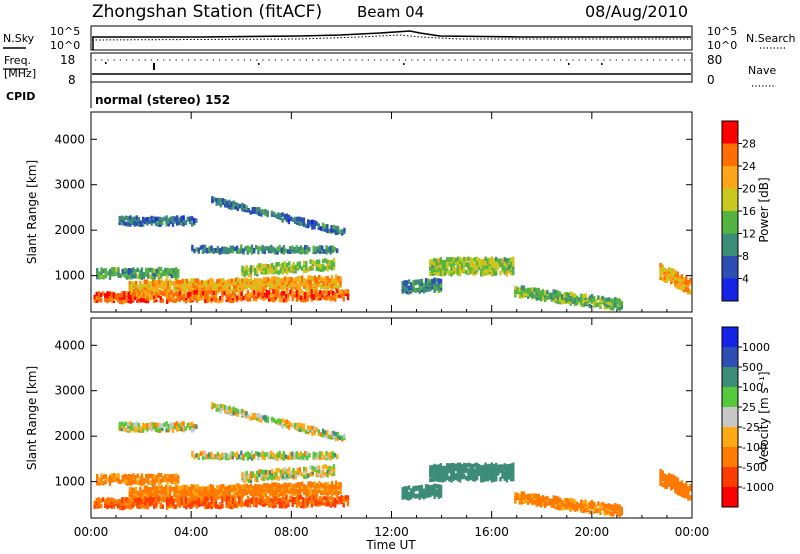  I want to click on noise-sky-trace, so click(391, 34).